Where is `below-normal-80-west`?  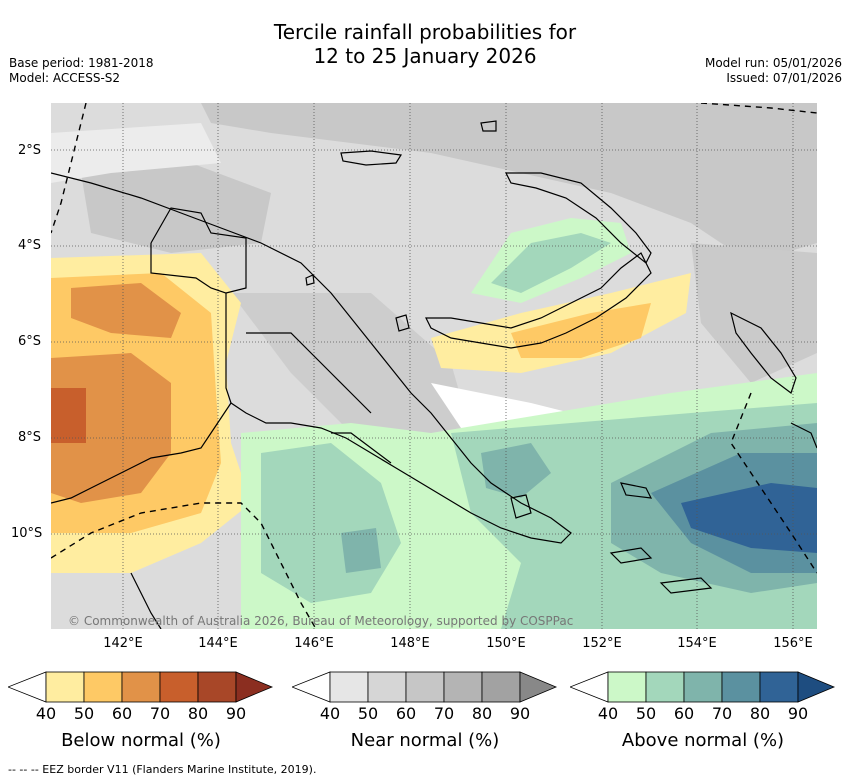
below-normal-80-west is located at coordinates (68, 415).